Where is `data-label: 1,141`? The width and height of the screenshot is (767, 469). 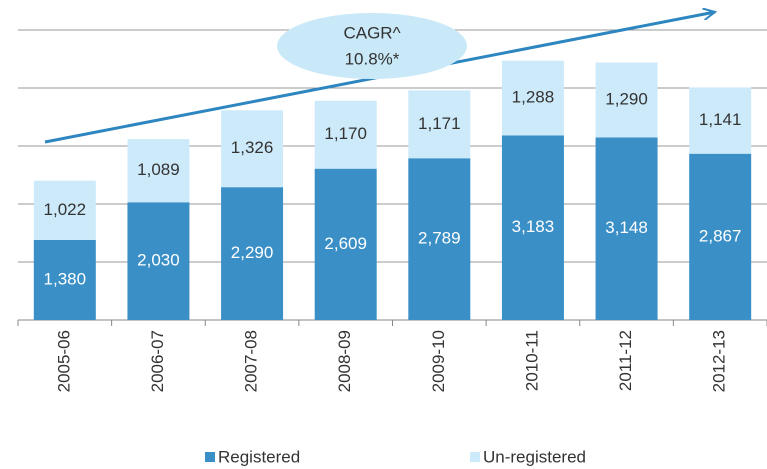
data-label: 1,141 is located at coordinates (720, 119).